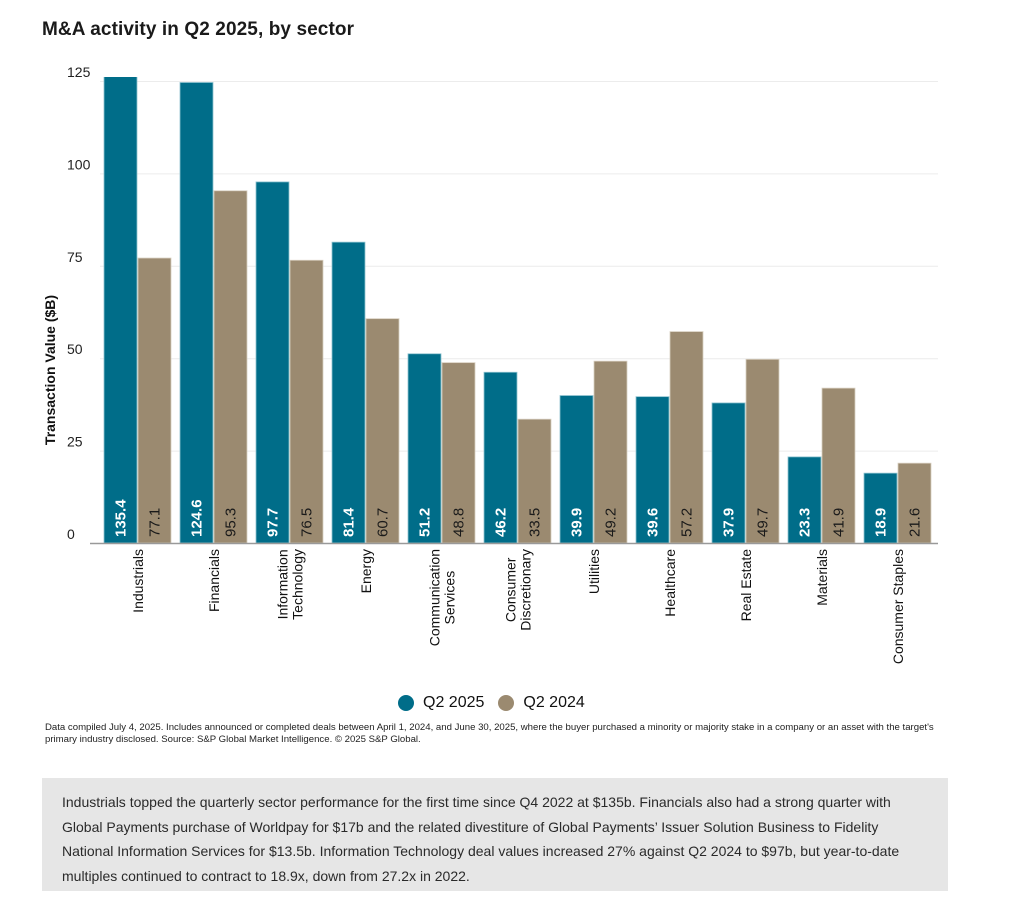 This screenshot has width=1030, height=902. I want to click on data-label: 49.2, so click(611, 522).